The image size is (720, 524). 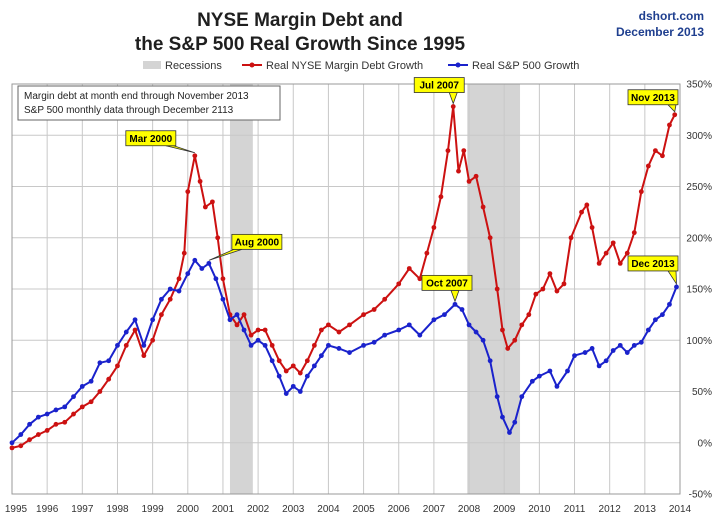 I want to click on legend-sp500-label: Real S&P 500 Growth, so click(x=525, y=66).